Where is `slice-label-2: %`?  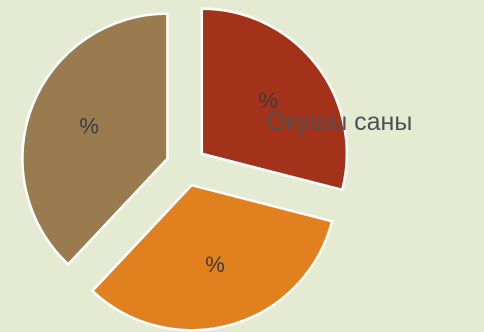 slice-label-2: % is located at coordinates (215, 264).